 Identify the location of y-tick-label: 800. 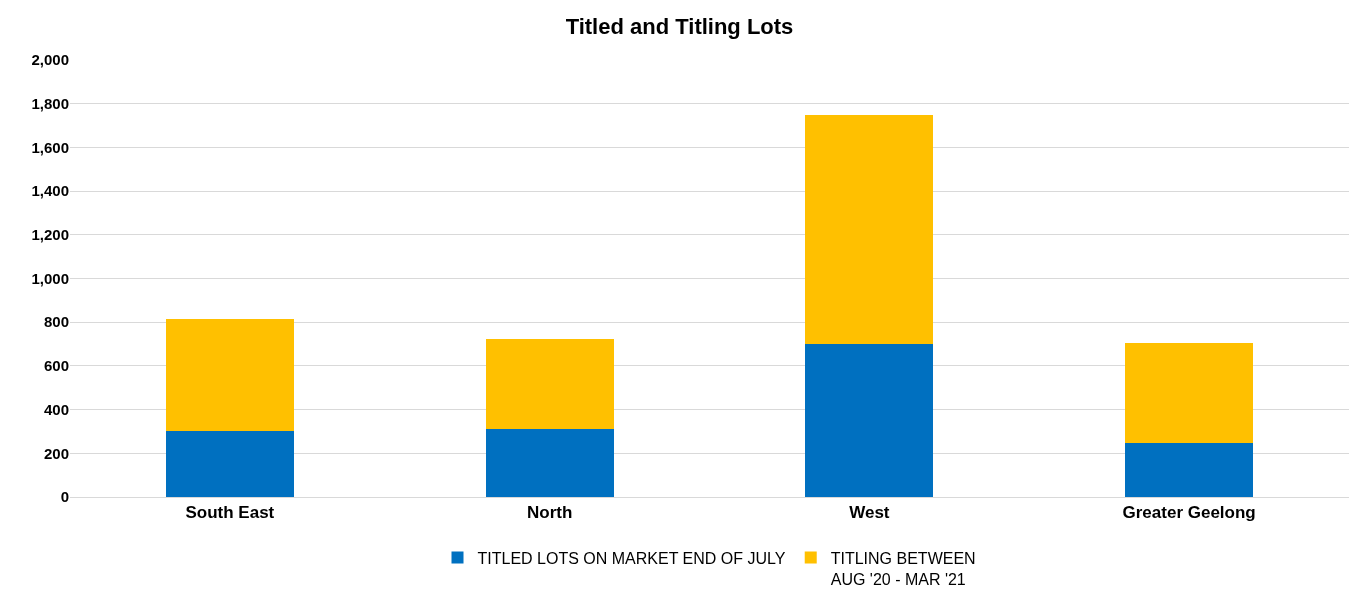
(56, 322).